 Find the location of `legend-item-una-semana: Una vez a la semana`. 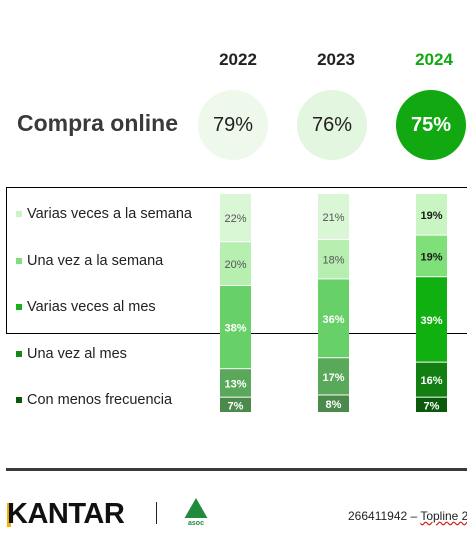

legend-item-una-semana: Una vez a la semana is located at coordinates (89, 261).